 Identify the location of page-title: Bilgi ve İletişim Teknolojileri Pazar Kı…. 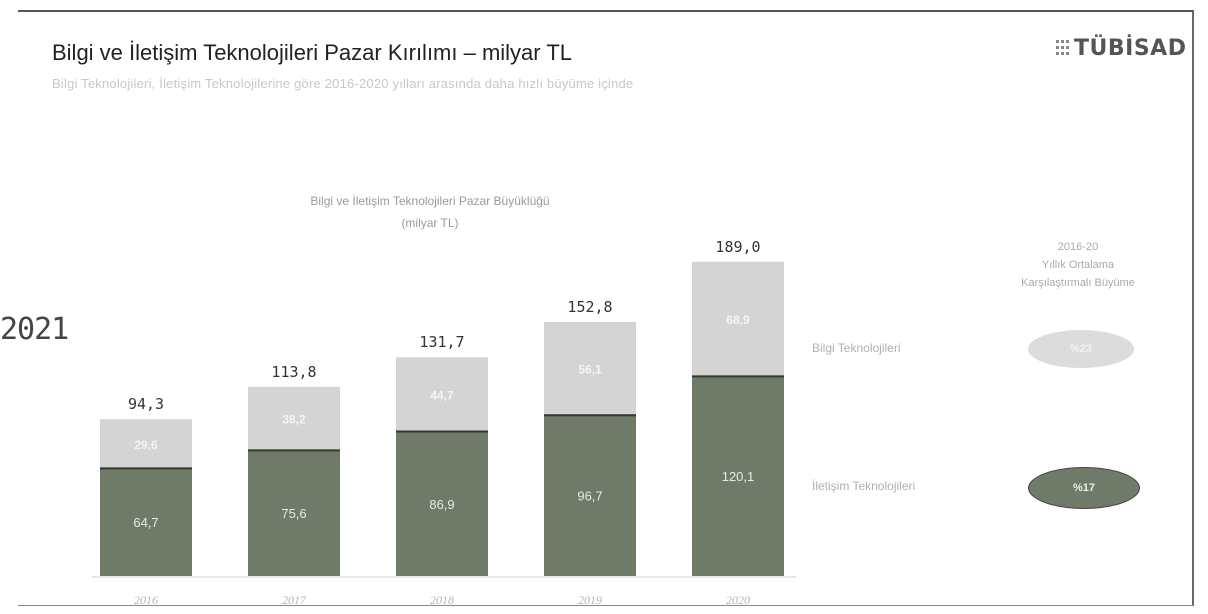
(312, 52).